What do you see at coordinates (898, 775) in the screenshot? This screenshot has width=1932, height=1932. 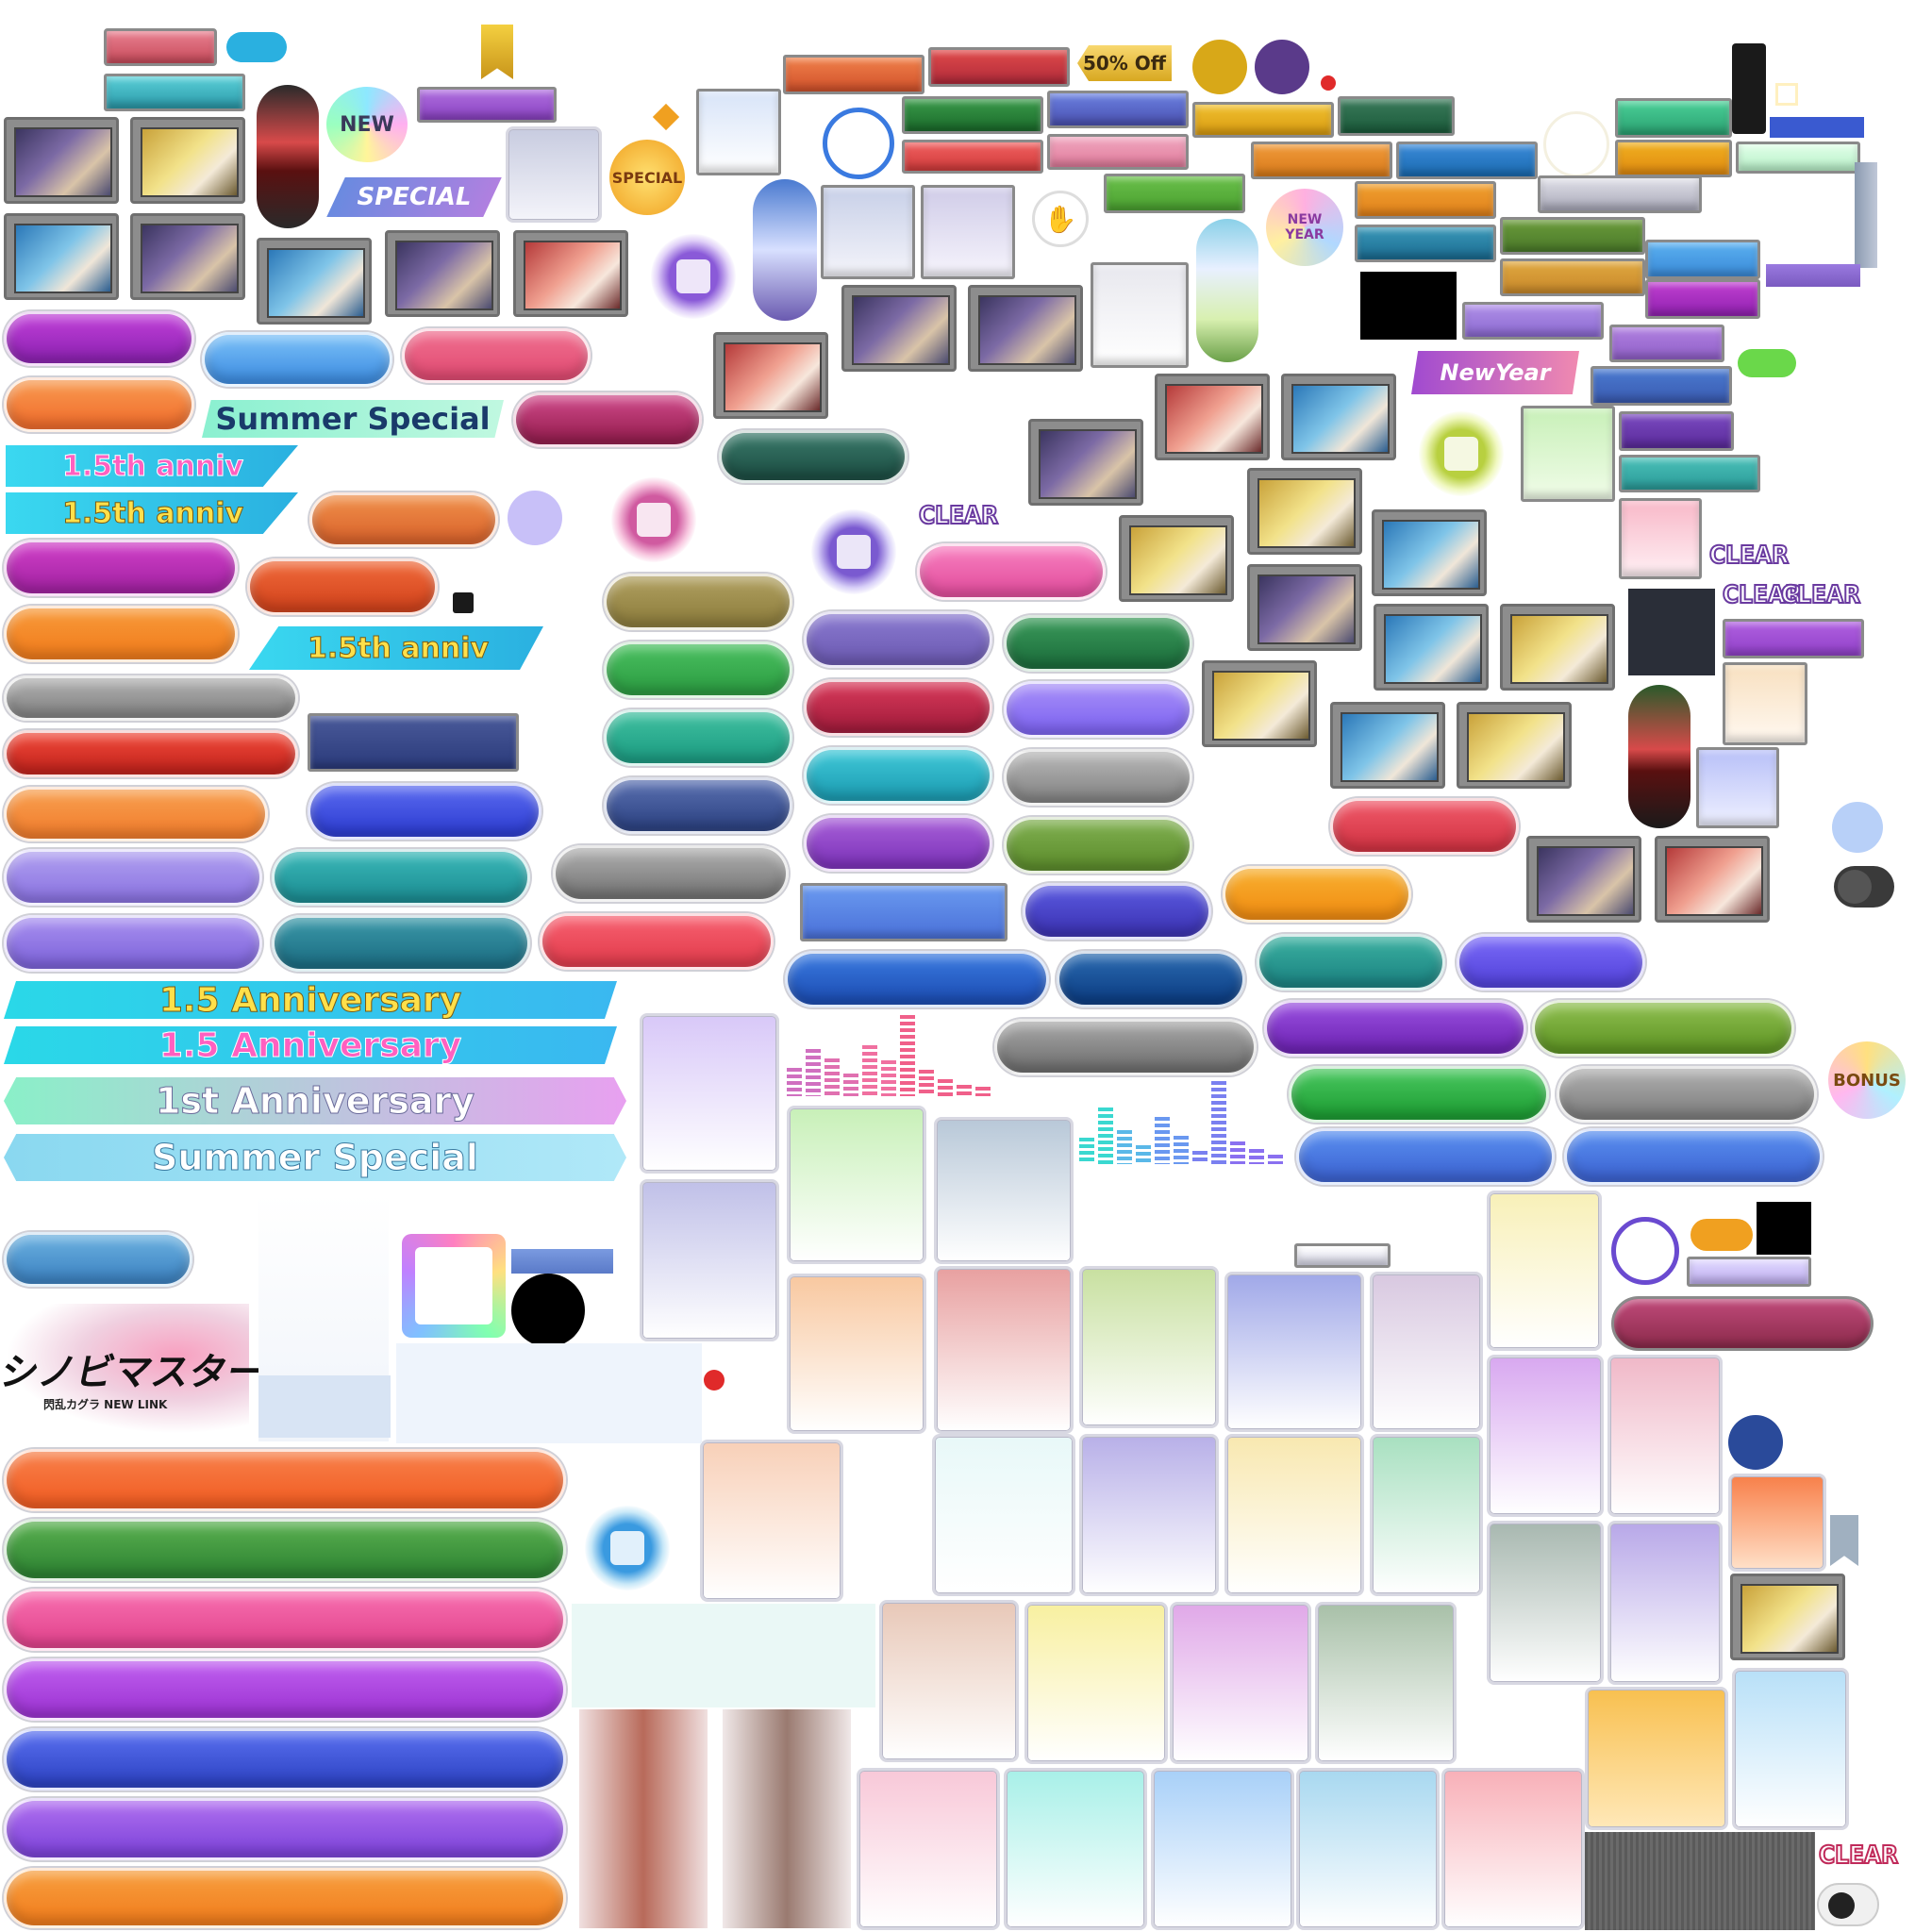 I see `cyan-pill-button` at bounding box center [898, 775].